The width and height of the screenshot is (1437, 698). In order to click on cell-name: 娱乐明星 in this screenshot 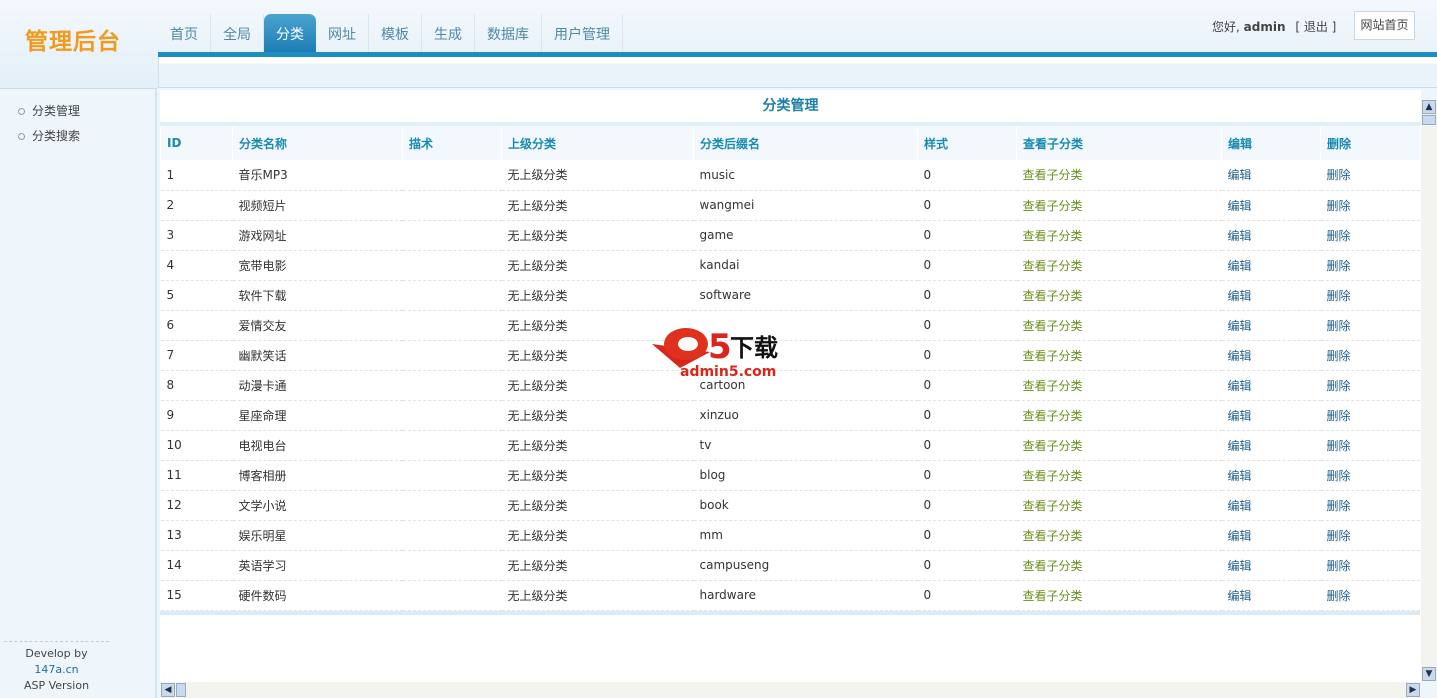, I will do `click(317, 535)`.